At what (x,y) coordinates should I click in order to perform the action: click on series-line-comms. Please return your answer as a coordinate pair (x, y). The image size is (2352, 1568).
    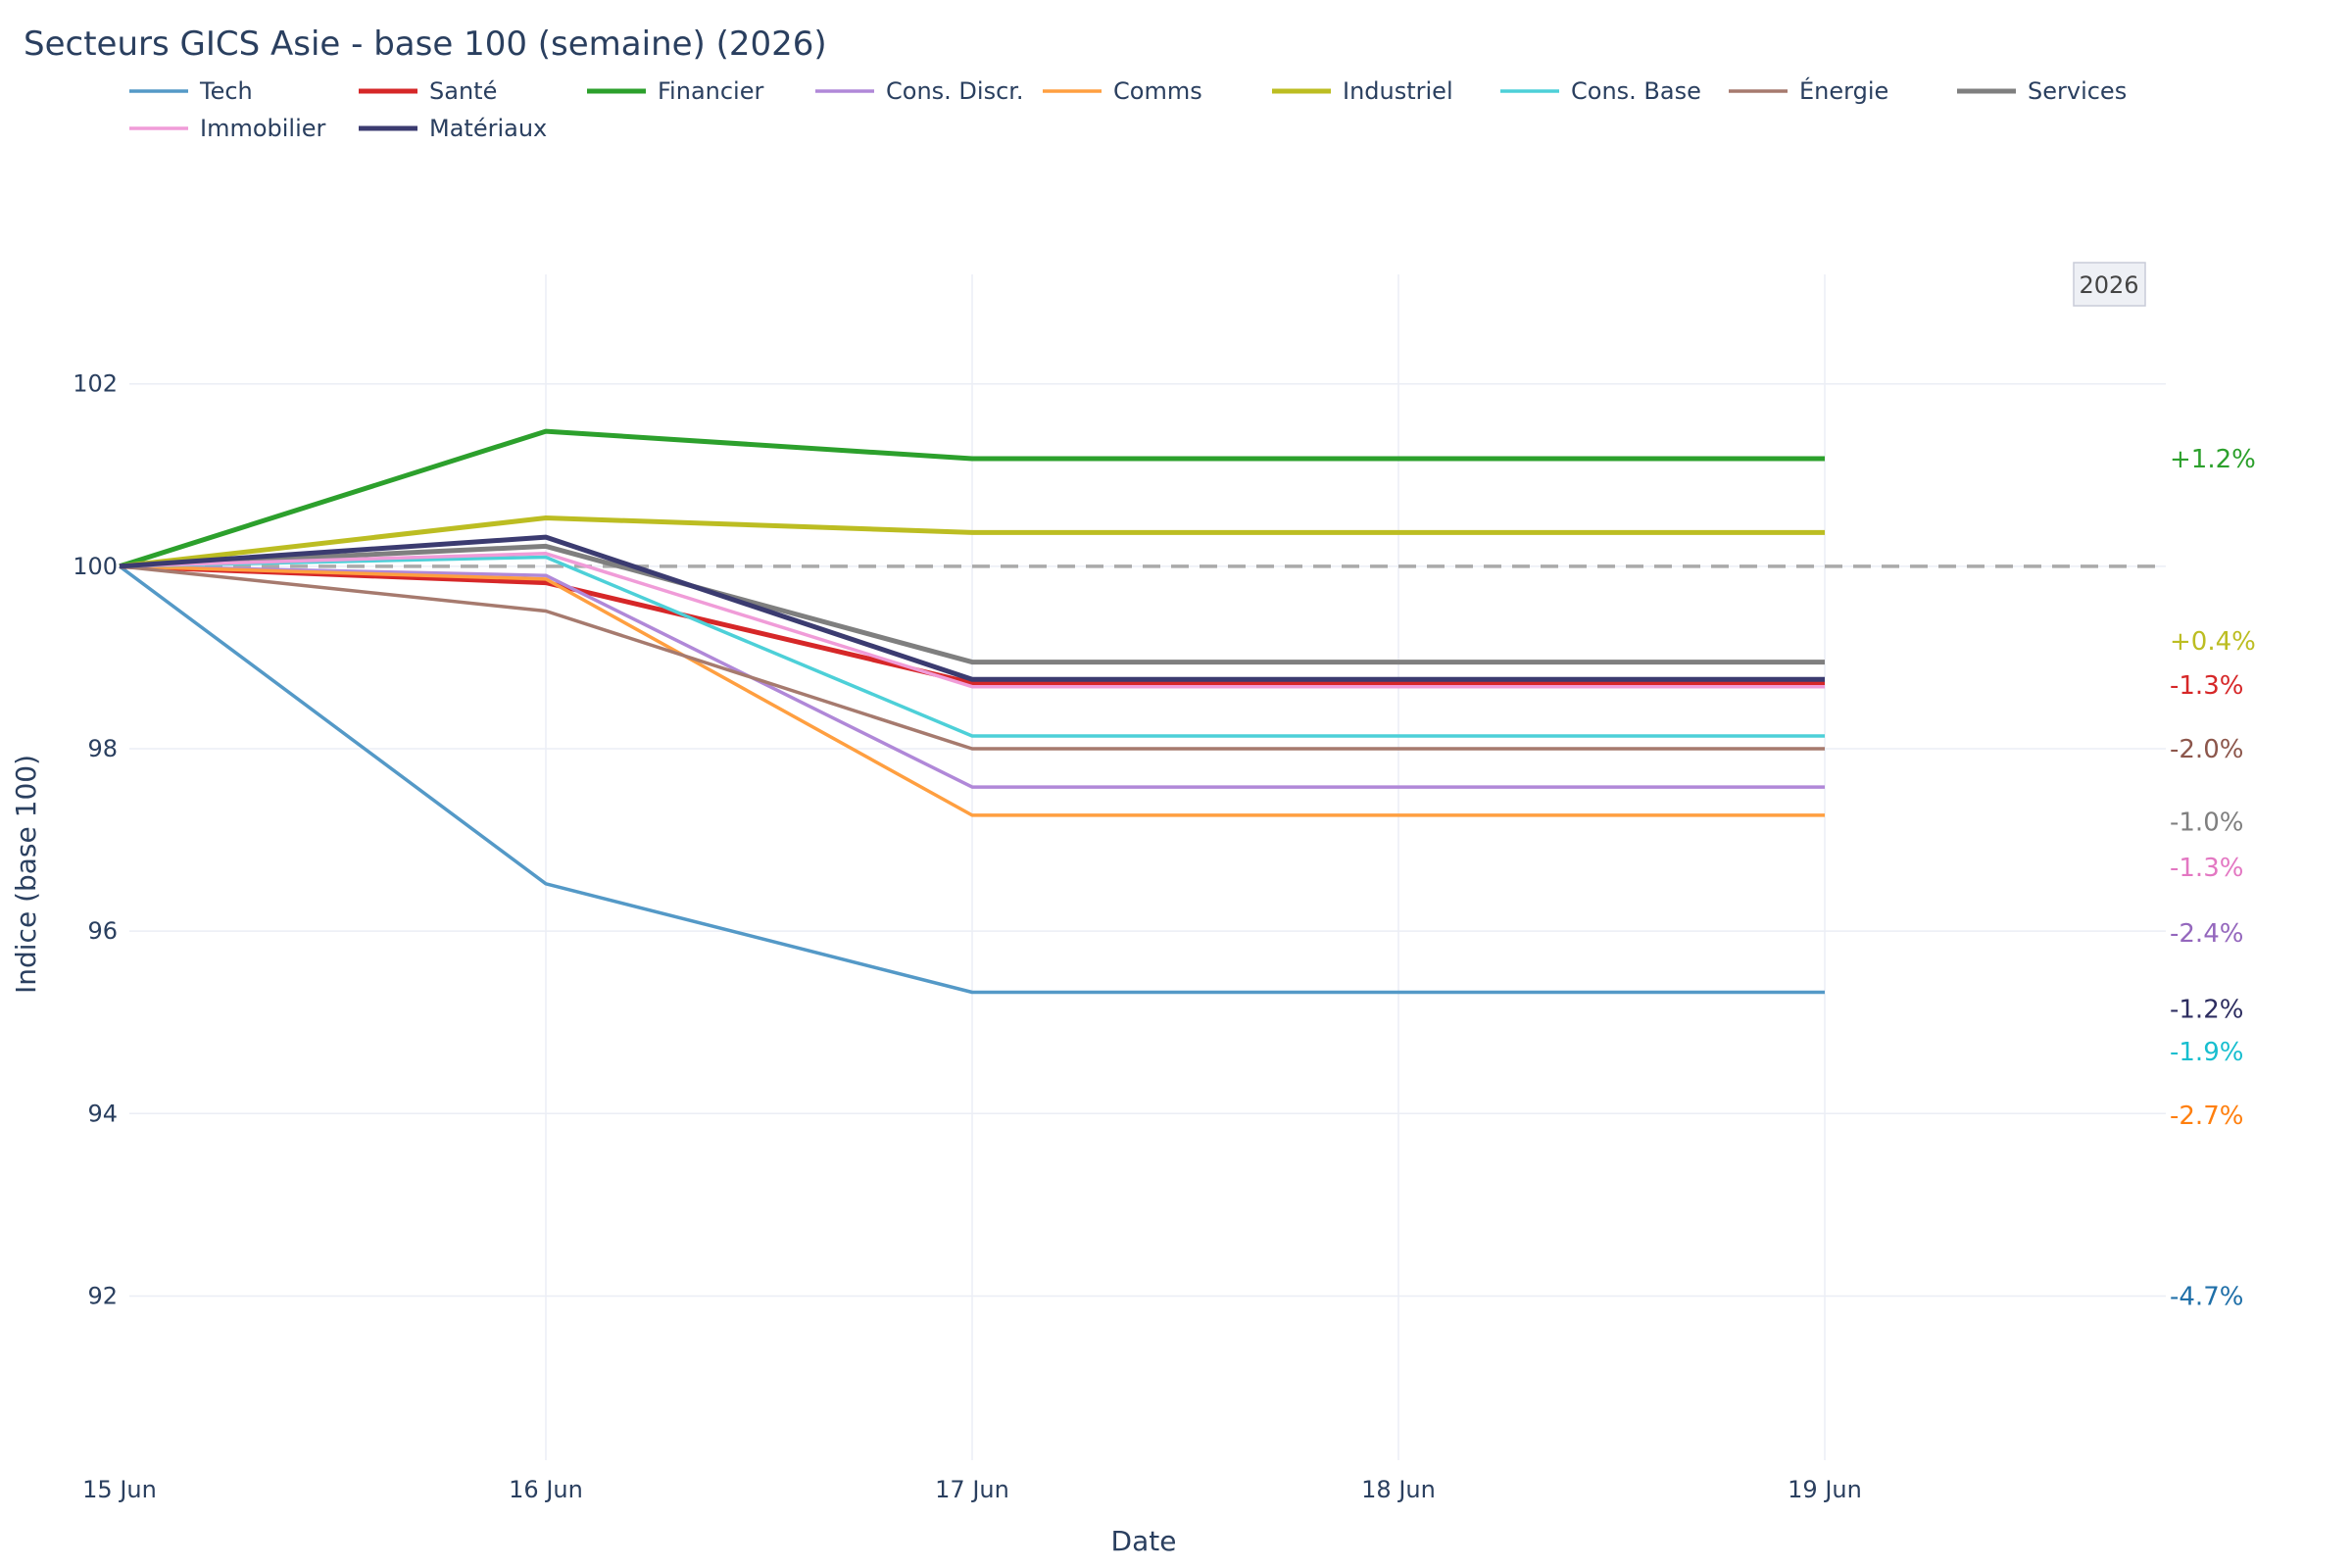
    Looking at the image, I should click on (972, 690).